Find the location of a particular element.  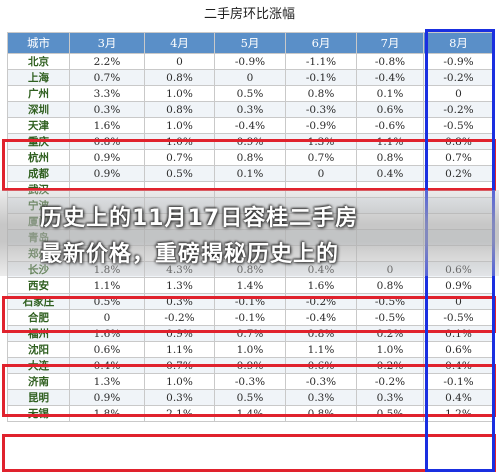

table-title: 二手房环比涨幅 is located at coordinates (249, 14).